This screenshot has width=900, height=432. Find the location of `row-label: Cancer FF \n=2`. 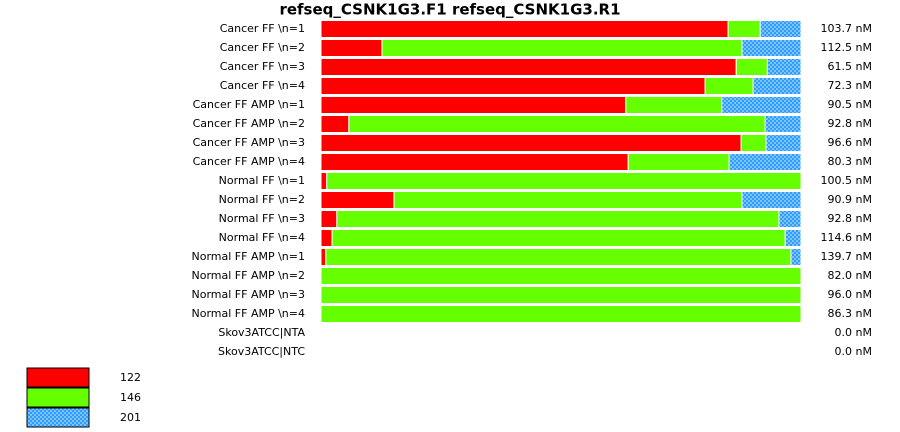

row-label: Cancer FF \n=2 is located at coordinates (262, 47).